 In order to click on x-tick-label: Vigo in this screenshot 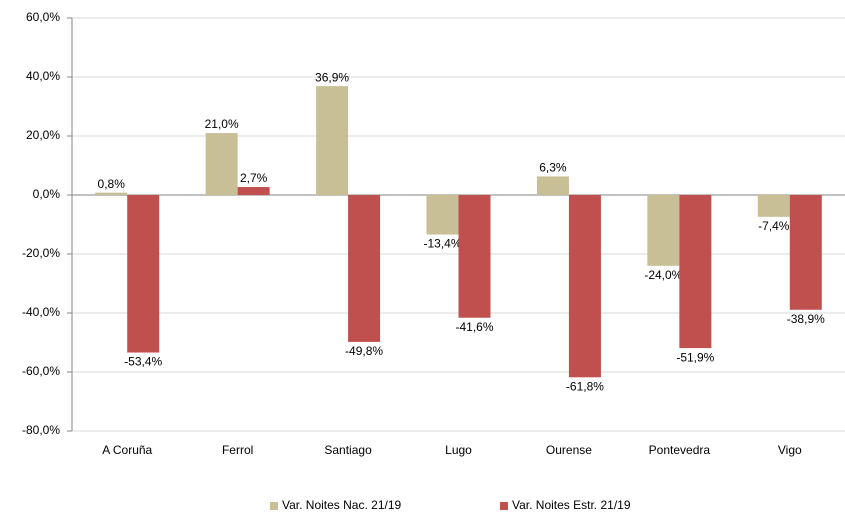, I will do `click(790, 450)`.